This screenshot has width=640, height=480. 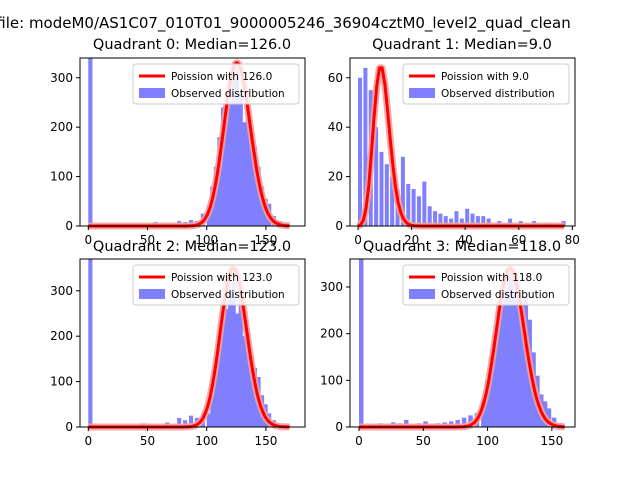 I want to click on y-tick-label: 20, so click(x=335, y=177).